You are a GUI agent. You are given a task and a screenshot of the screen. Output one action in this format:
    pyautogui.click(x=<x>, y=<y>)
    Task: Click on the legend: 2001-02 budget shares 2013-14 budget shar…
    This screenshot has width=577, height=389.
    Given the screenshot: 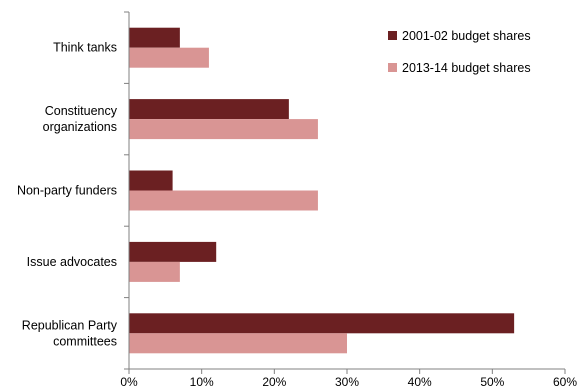 What is the action you would take?
    pyautogui.click(x=459, y=52)
    